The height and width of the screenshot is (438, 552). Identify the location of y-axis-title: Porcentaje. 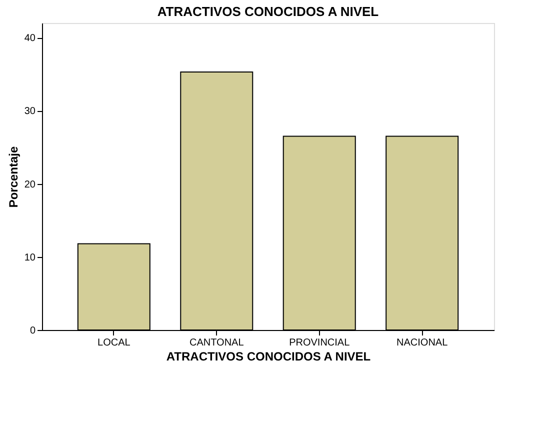
(13, 177).